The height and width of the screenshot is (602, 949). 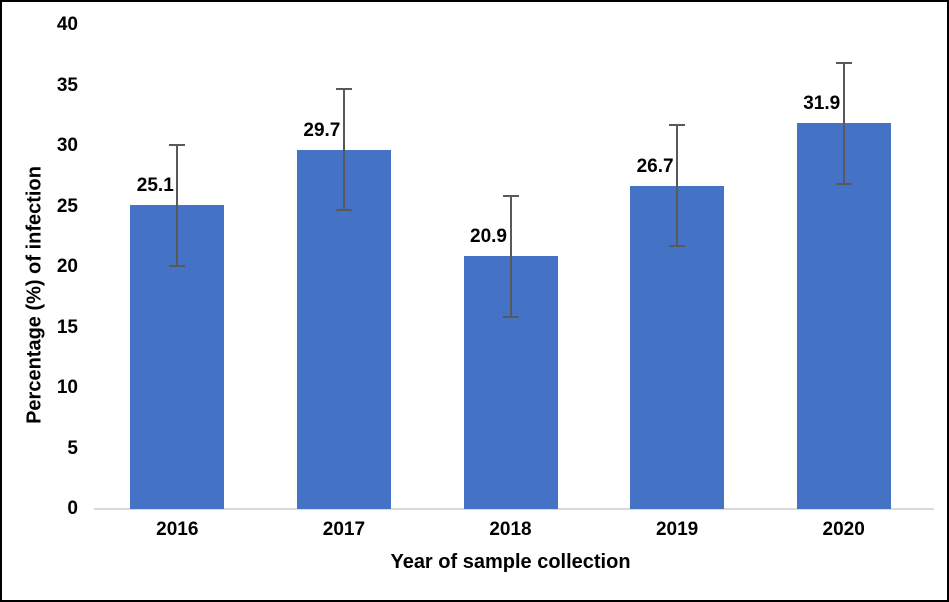 What do you see at coordinates (72, 448) in the screenshot?
I see `y-tick-label: 5` at bounding box center [72, 448].